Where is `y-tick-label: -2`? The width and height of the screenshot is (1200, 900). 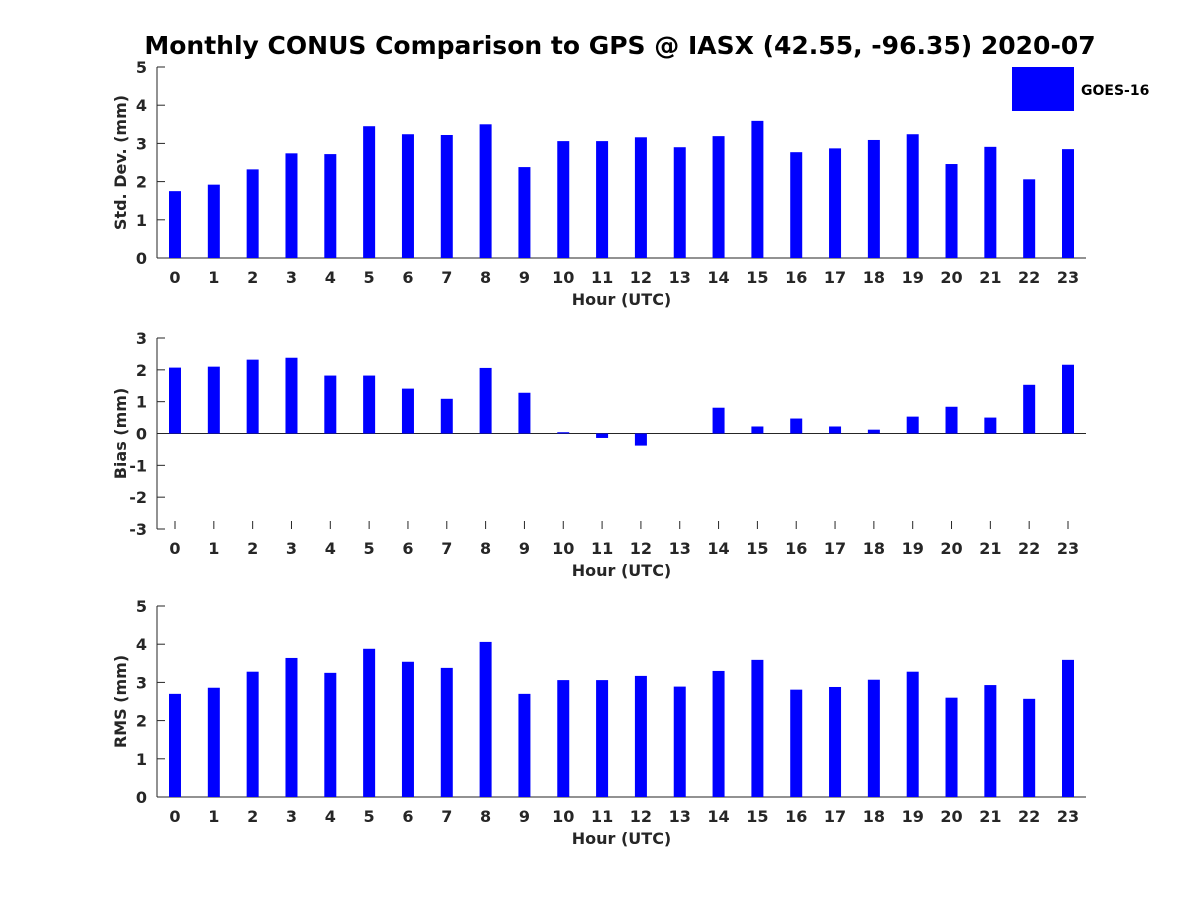 y-tick-label: -2 is located at coordinates (138, 497).